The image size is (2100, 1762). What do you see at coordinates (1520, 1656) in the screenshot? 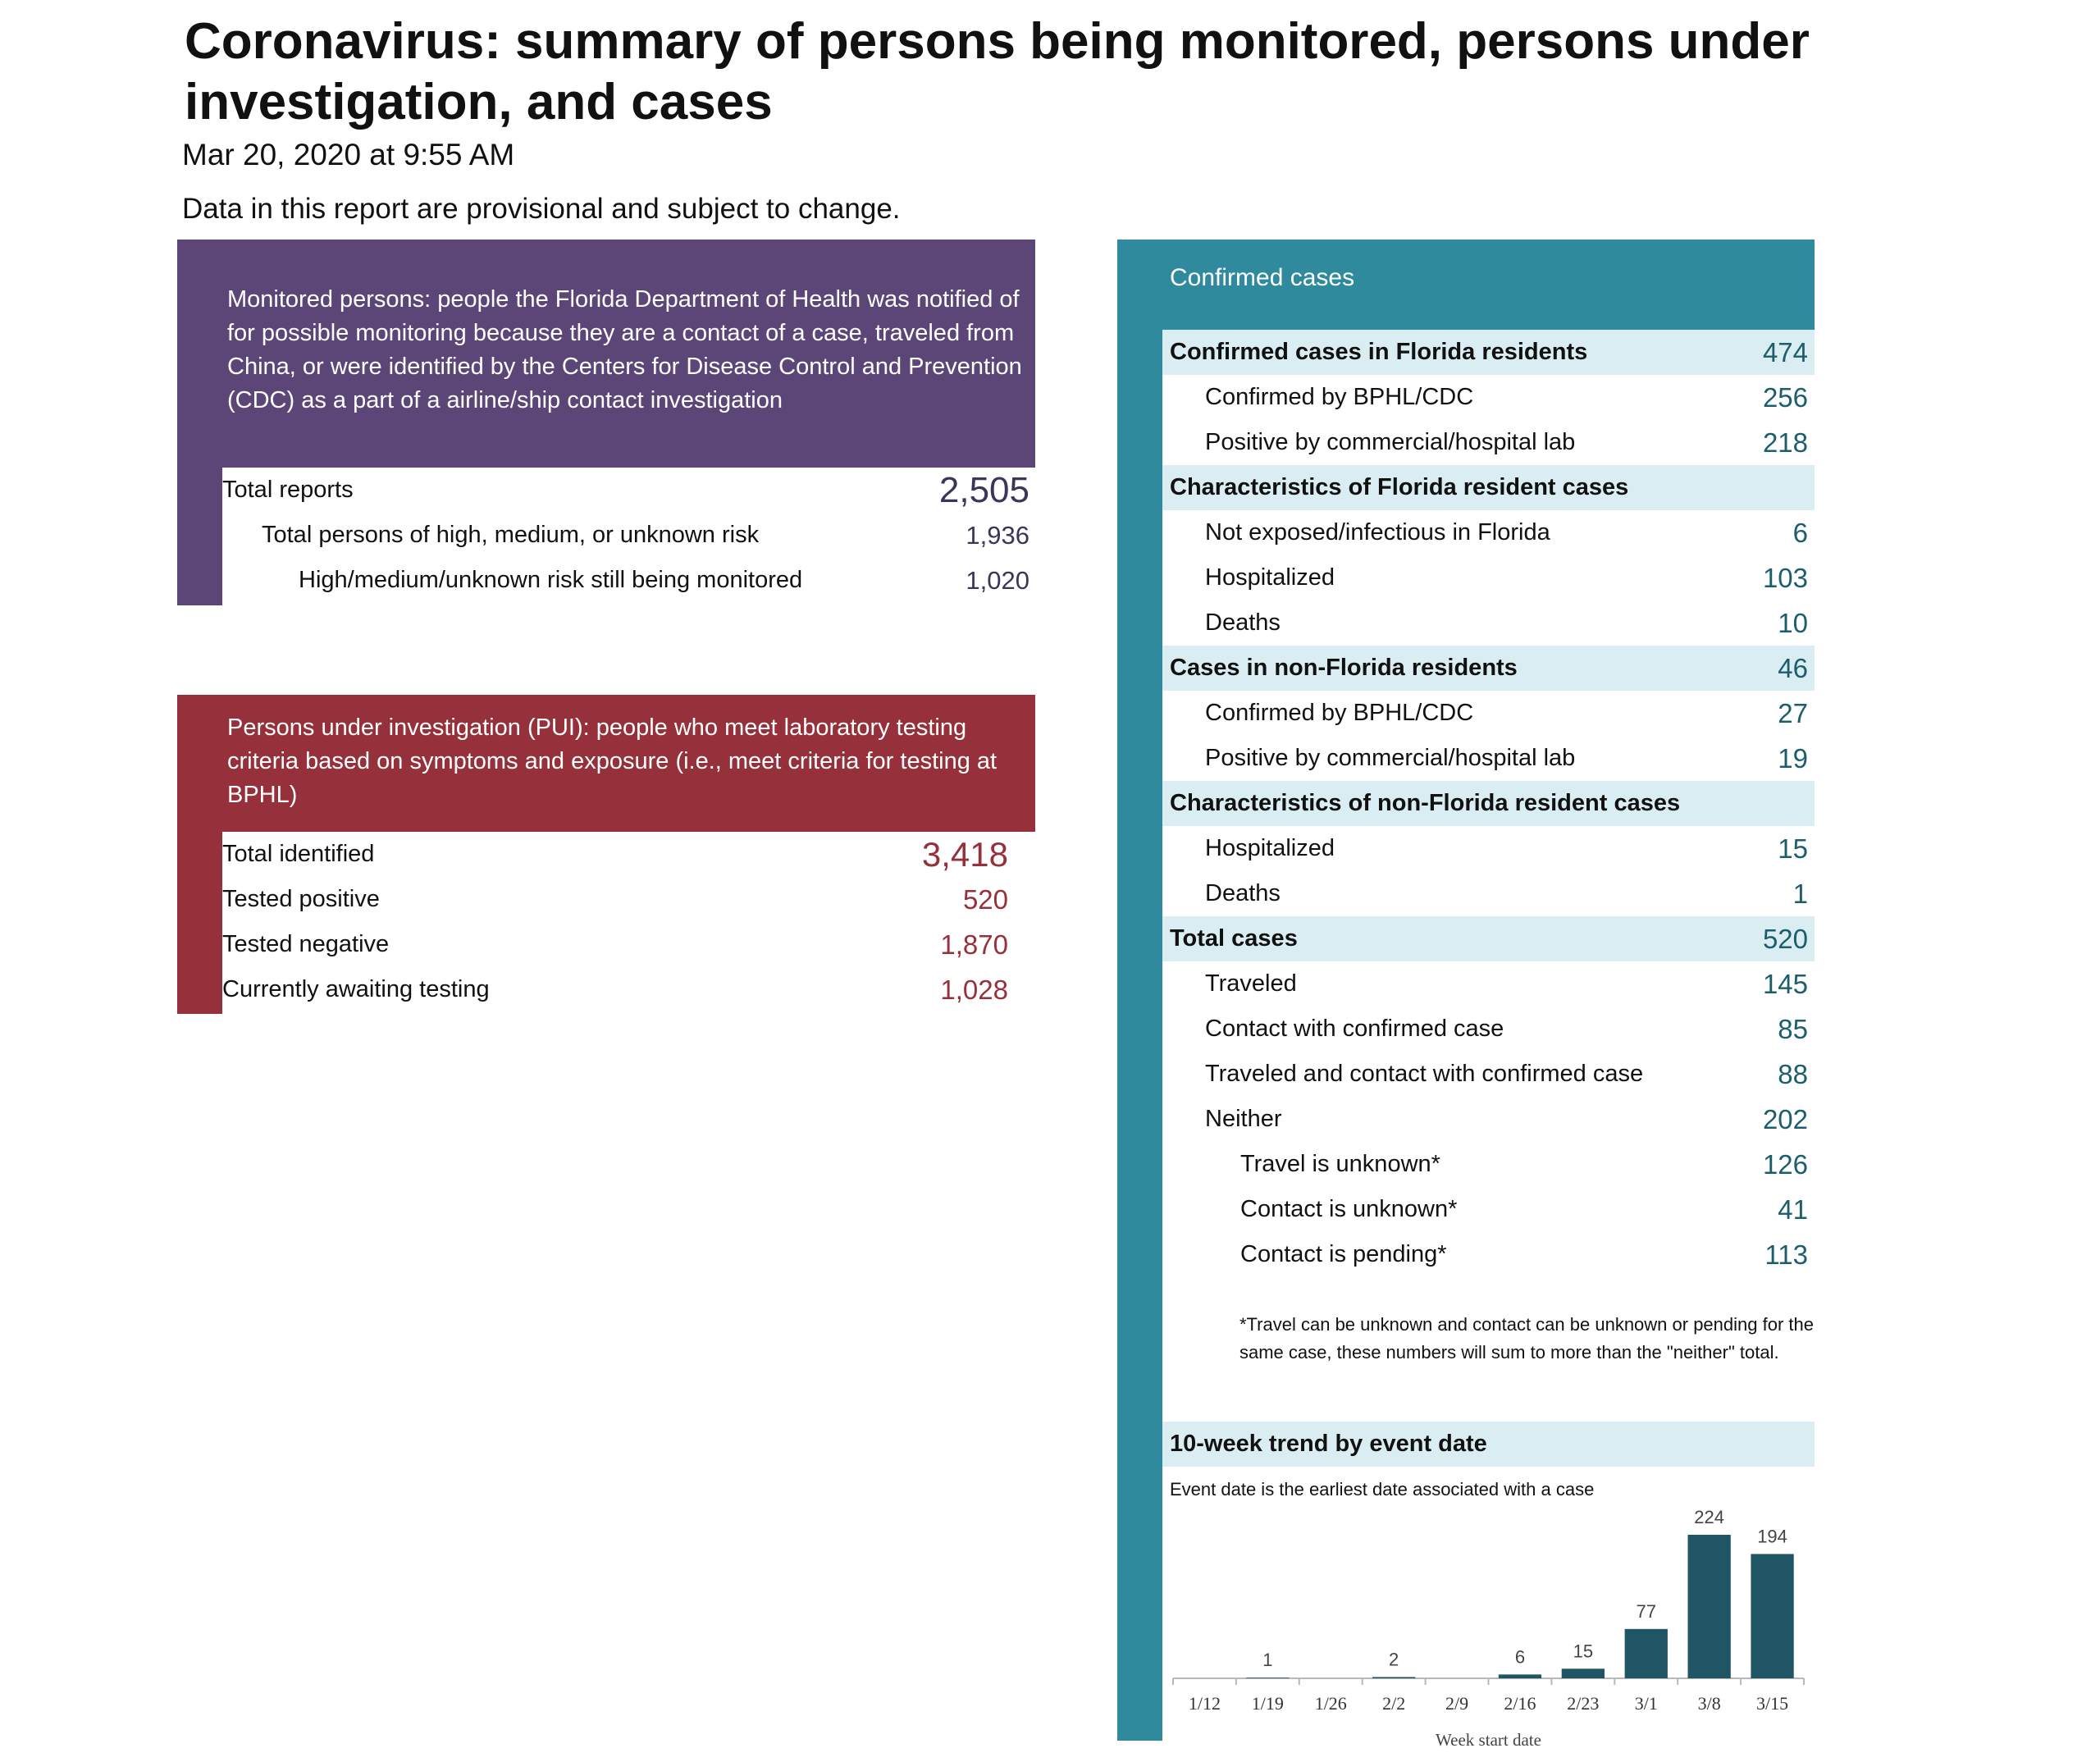
I see `chart-data-label: 6` at bounding box center [1520, 1656].